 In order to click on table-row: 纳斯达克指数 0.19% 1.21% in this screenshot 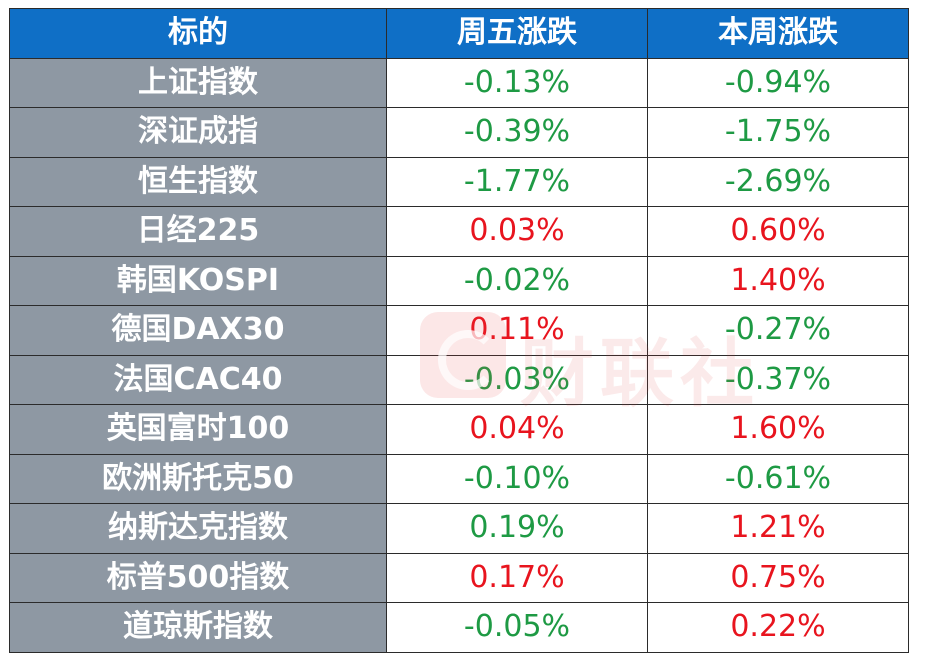, I will do `click(459, 528)`.